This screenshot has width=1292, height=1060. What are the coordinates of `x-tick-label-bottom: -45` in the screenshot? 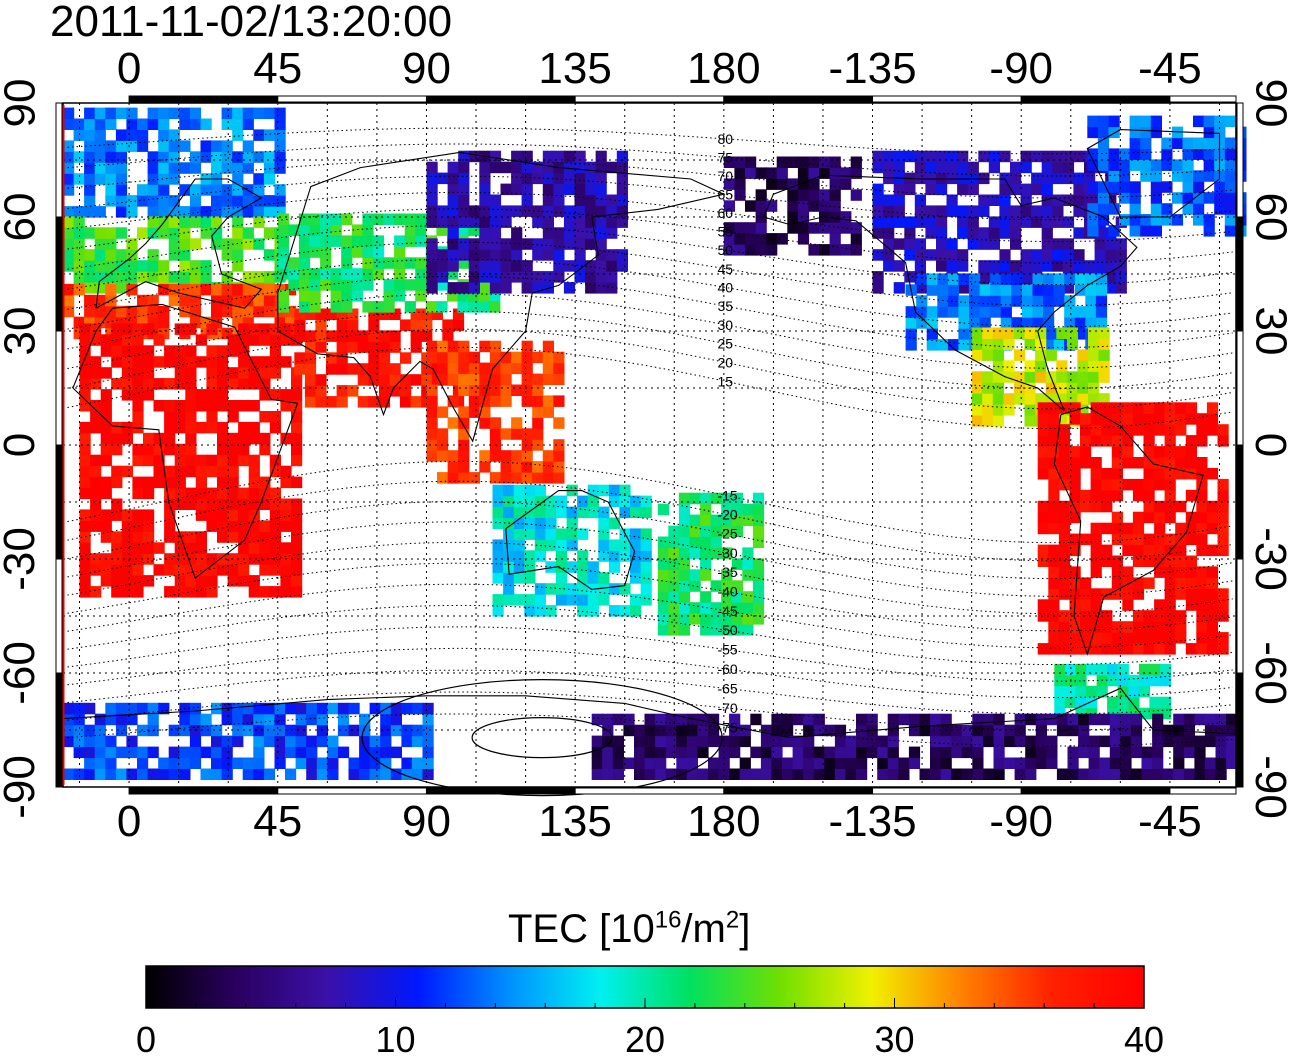 It's located at (1170, 821).